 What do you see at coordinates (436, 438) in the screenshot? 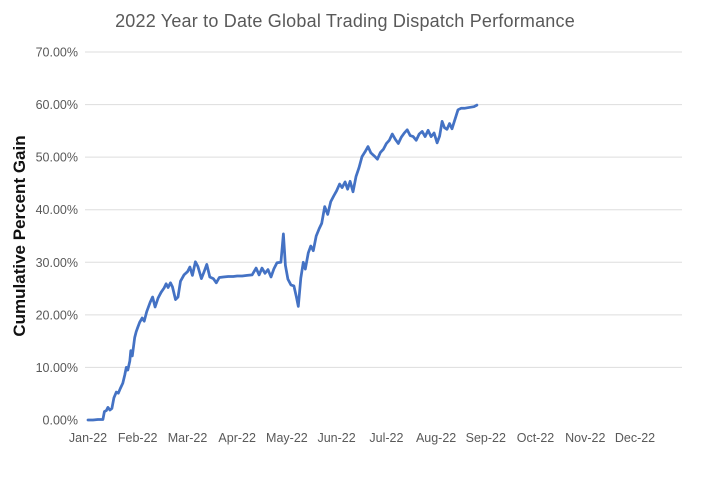
I see `x-tick-label: Aug-22` at bounding box center [436, 438].